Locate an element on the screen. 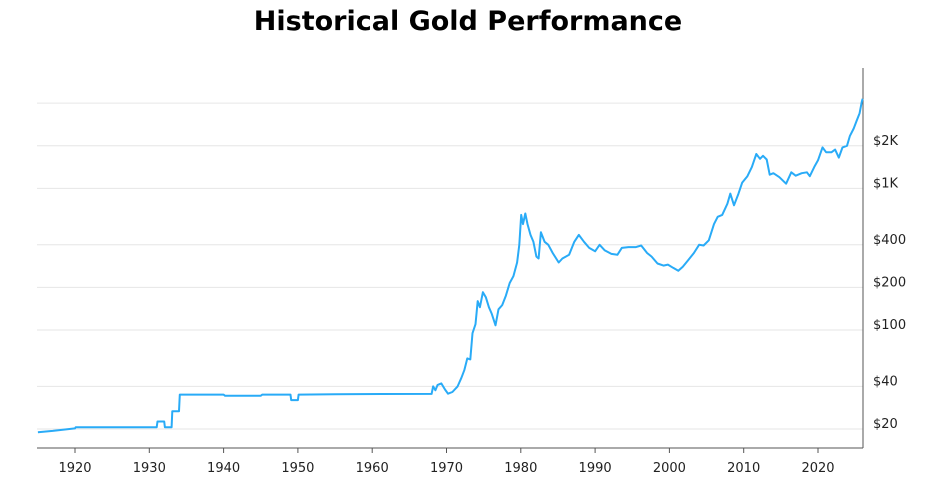 This screenshot has height=488, width=936. y-tick-label: $100 is located at coordinates (889, 325).